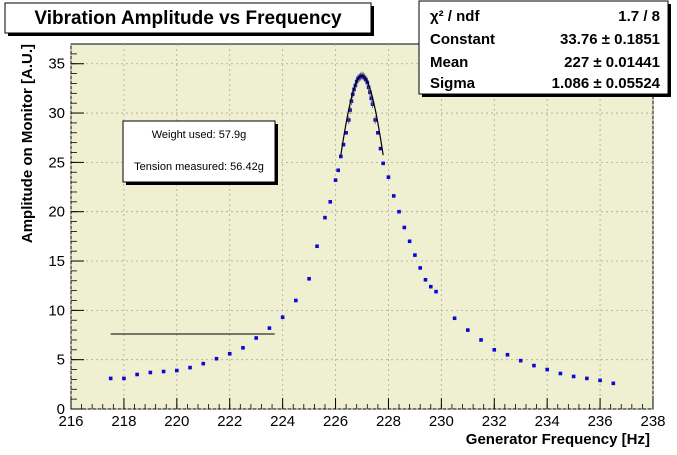 This screenshot has width=677, height=455. What do you see at coordinates (335, 421) in the screenshot?
I see `x-tick-label: 226` at bounding box center [335, 421].